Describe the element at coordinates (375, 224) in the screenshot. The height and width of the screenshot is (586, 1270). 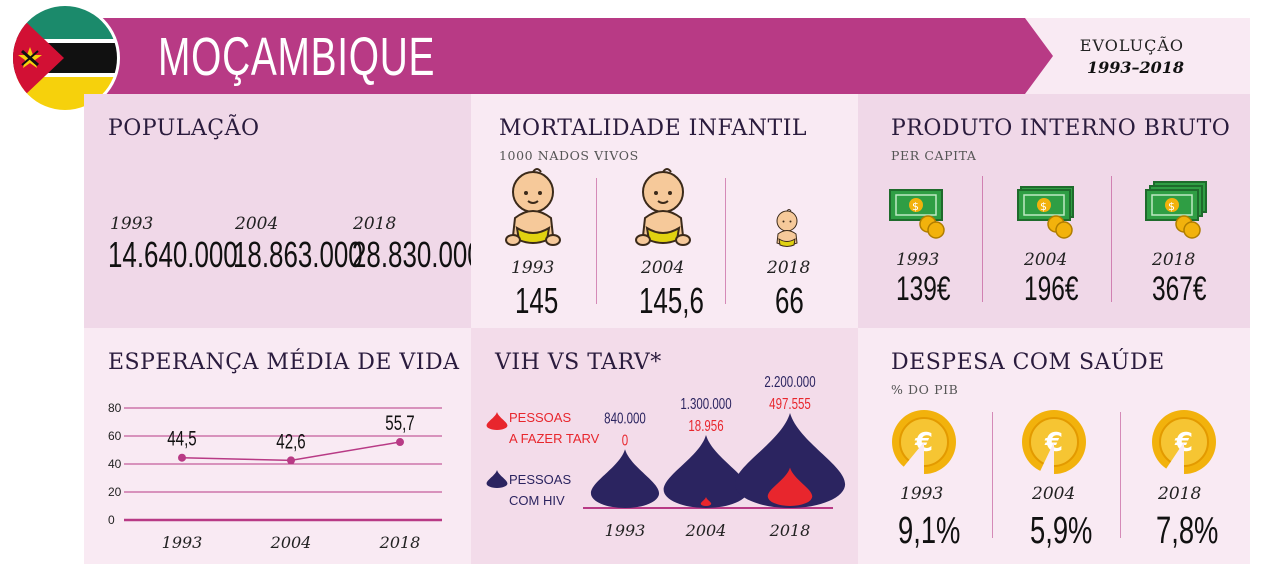
I see `population-year-2018: 2018` at that location.